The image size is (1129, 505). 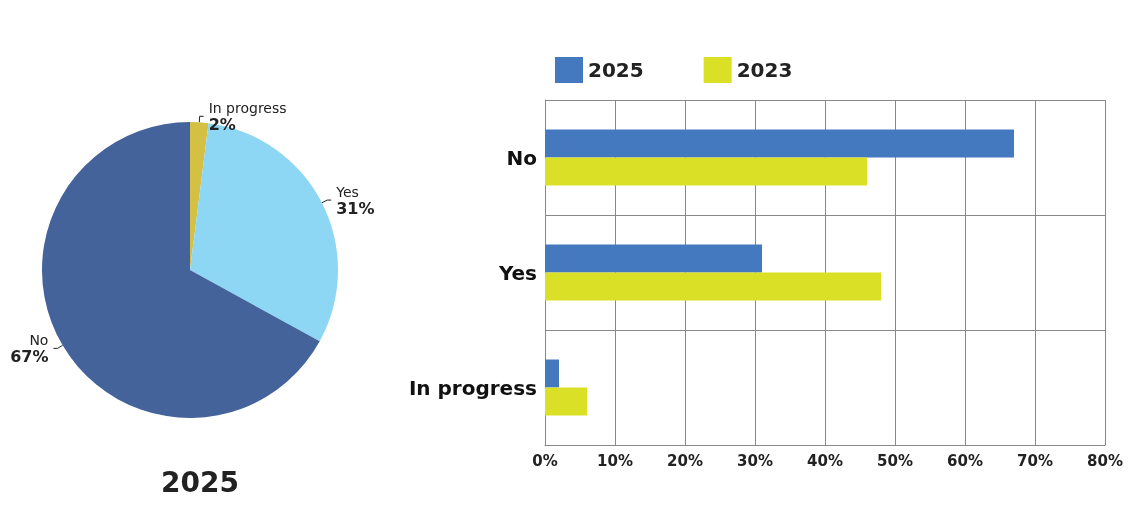 What do you see at coordinates (615, 460) in the screenshot?
I see `x-tick-label: 10%` at bounding box center [615, 460].